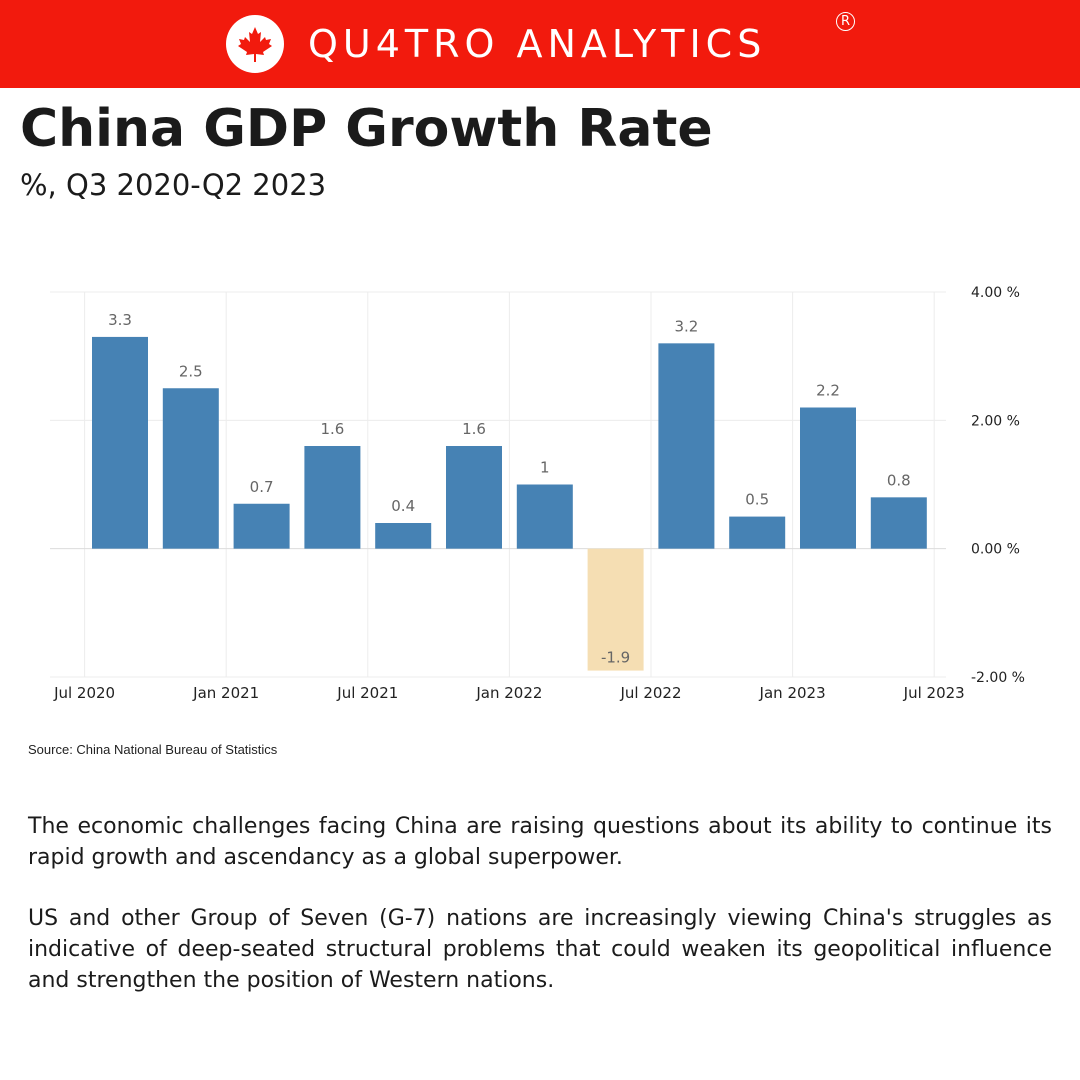 This screenshot has height=1080, width=1080. What do you see at coordinates (367, 693) in the screenshot?
I see `x-tick-label: Jul 2021` at bounding box center [367, 693].